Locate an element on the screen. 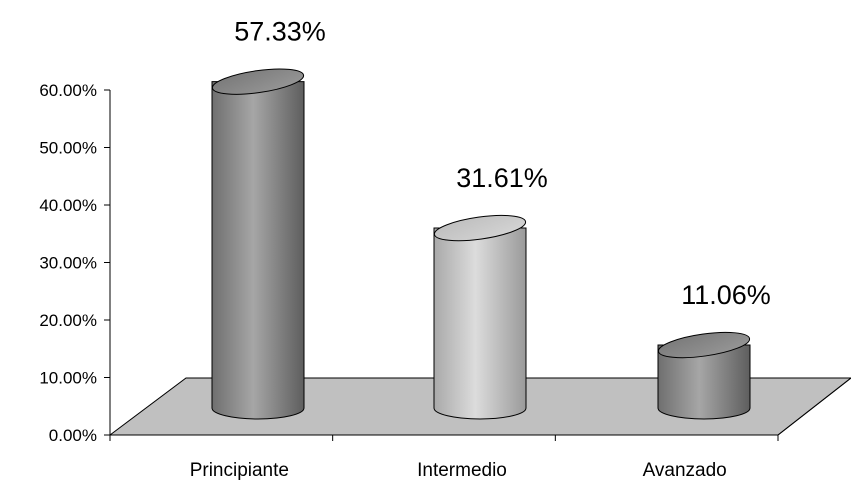  bar-intermedio is located at coordinates (480, 317).